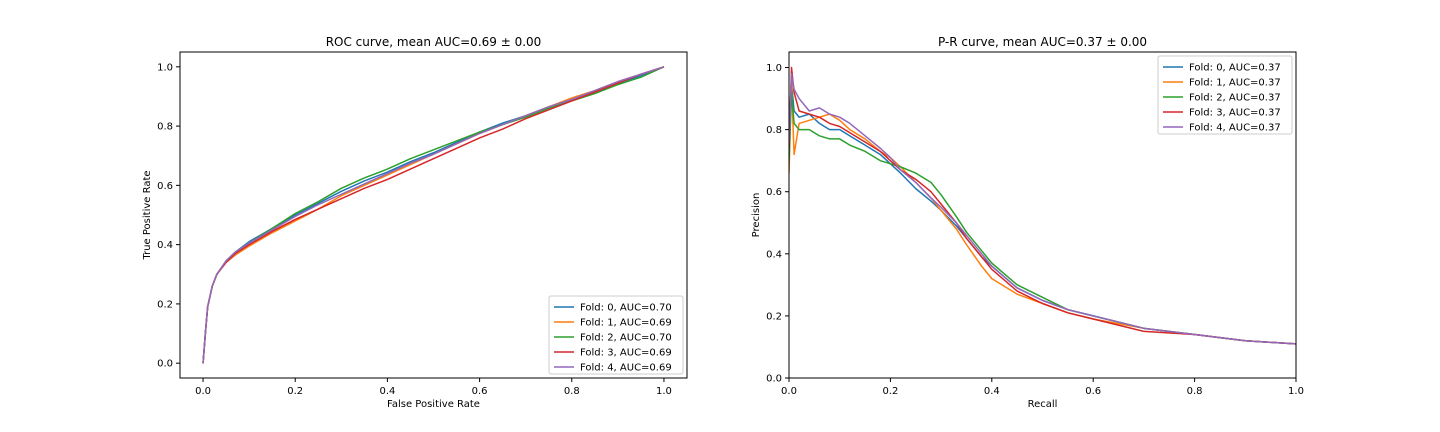  I want to click on roc-y-tick-label: 1.0, so click(165, 67).